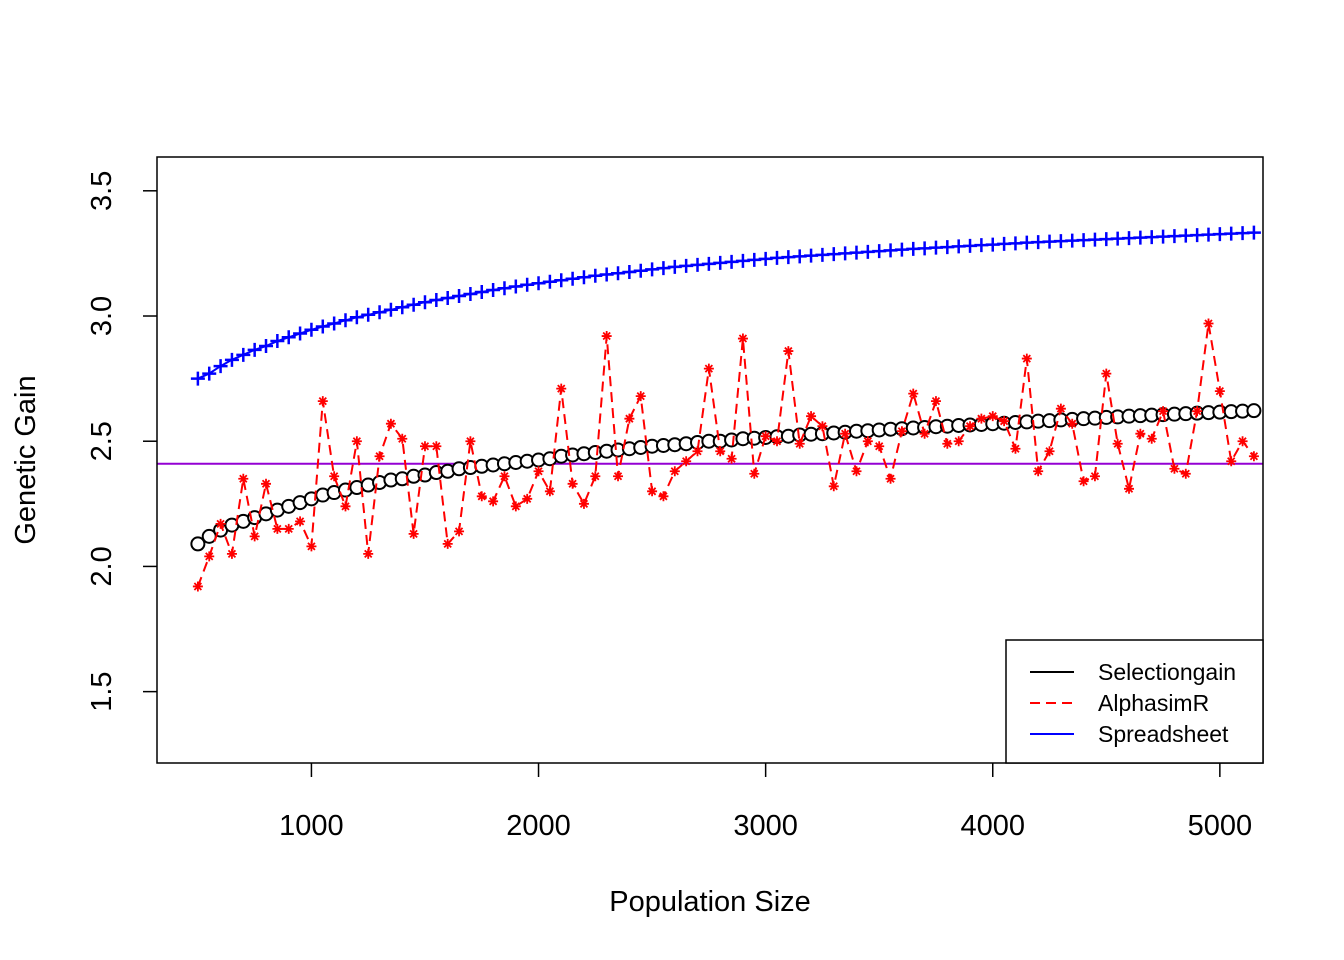  I want to click on series-spreadsheet, so click(725, 305).